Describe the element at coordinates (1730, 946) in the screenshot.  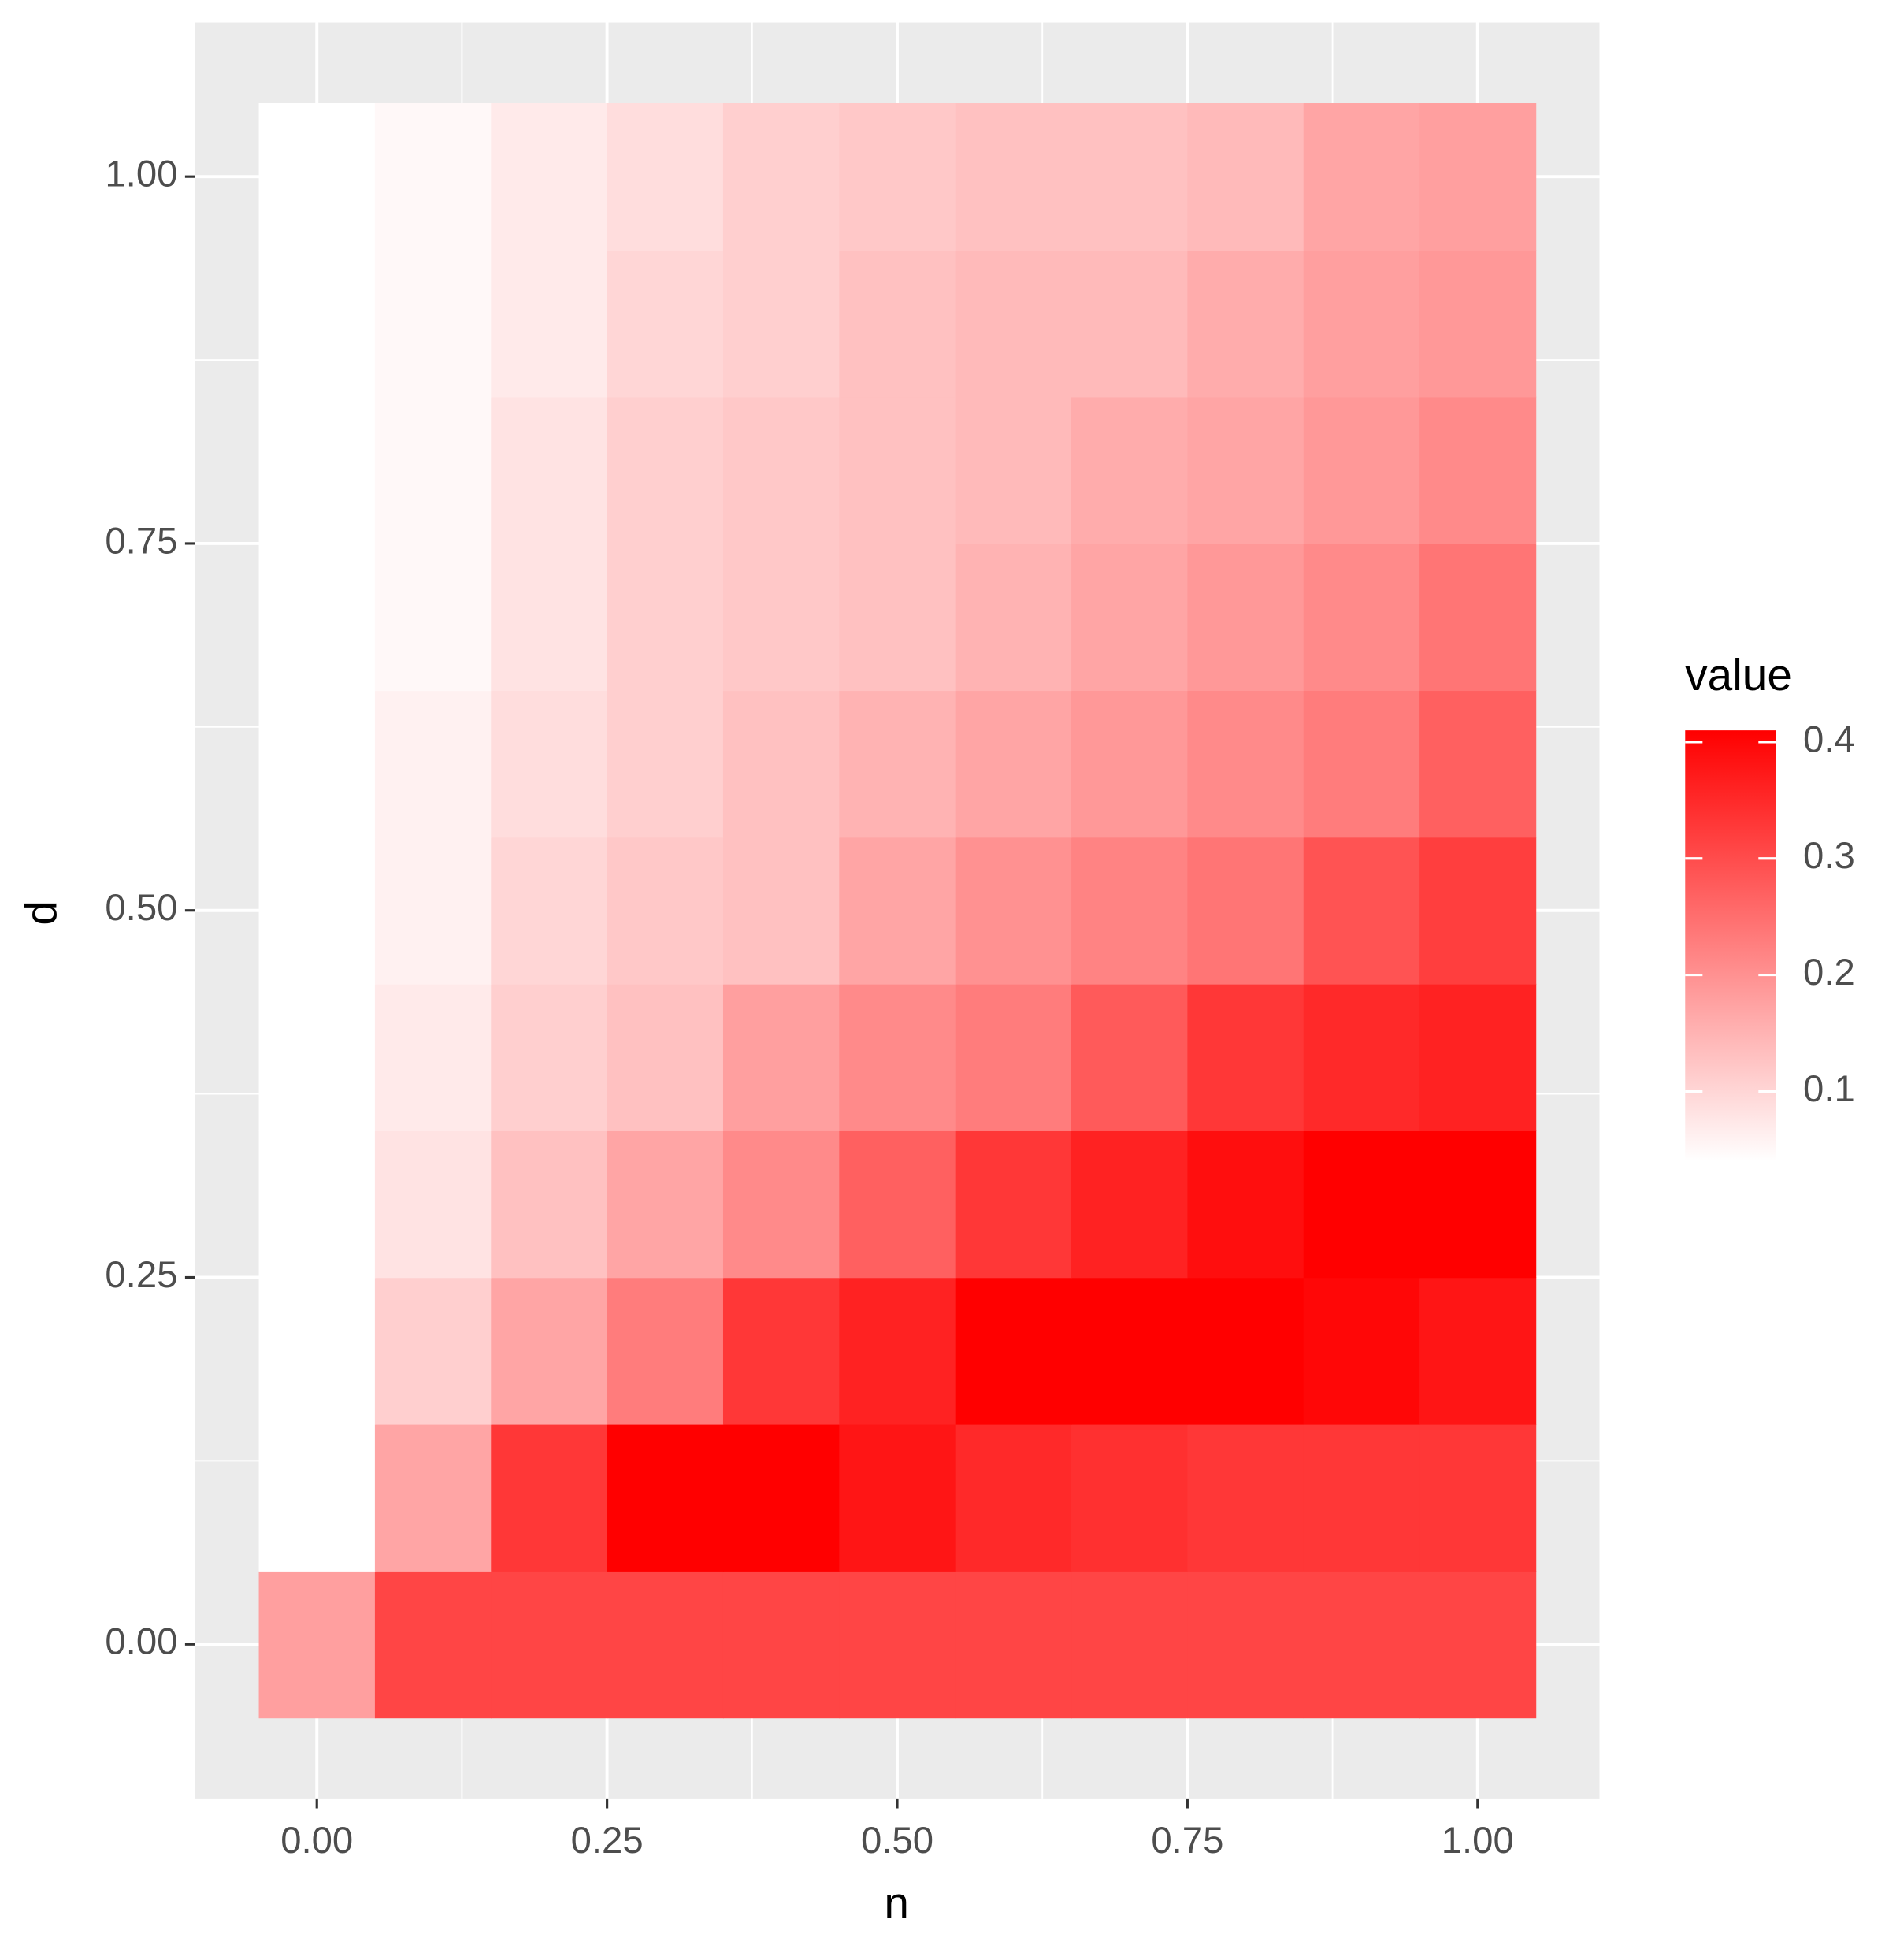
I see `colorbar` at that location.